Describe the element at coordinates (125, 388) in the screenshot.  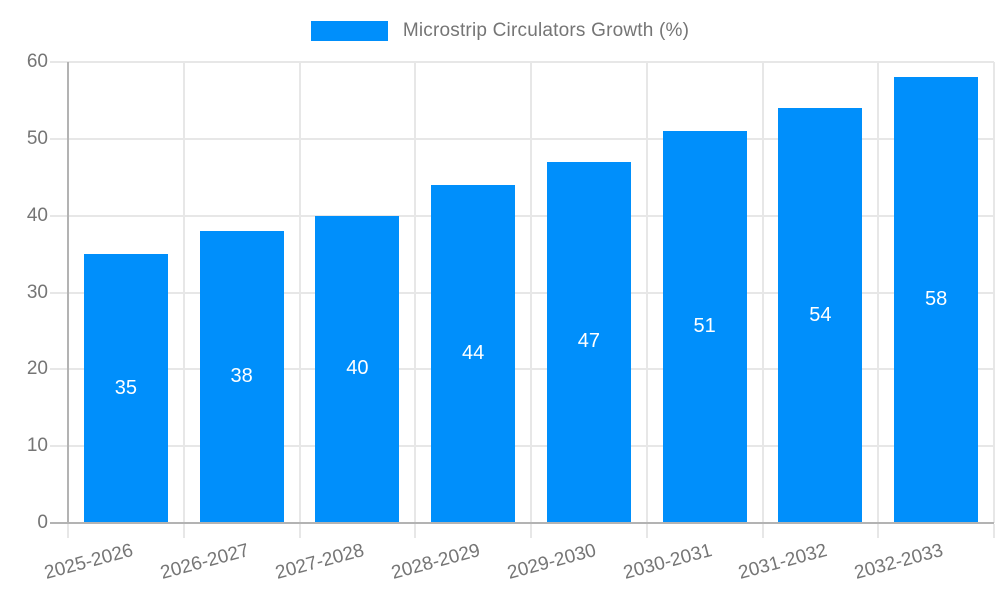
I see `bar-2025-2026` at that location.